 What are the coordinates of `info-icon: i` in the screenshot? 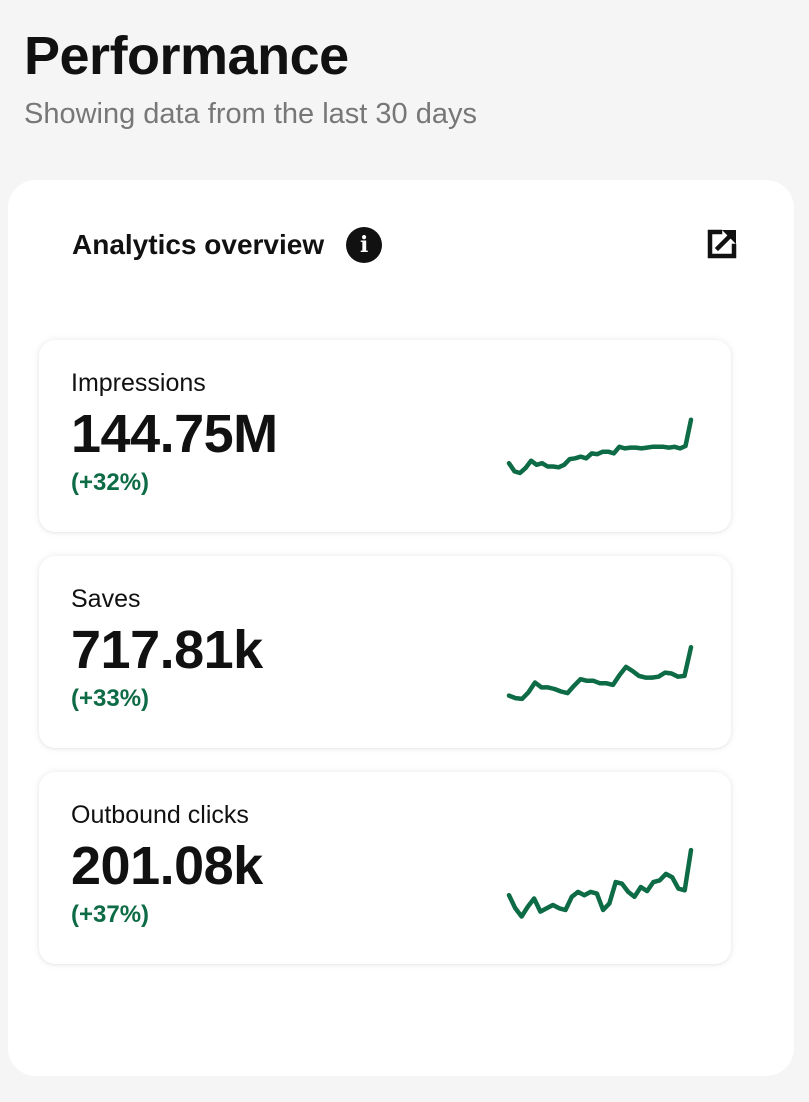 It's located at (364, 245).